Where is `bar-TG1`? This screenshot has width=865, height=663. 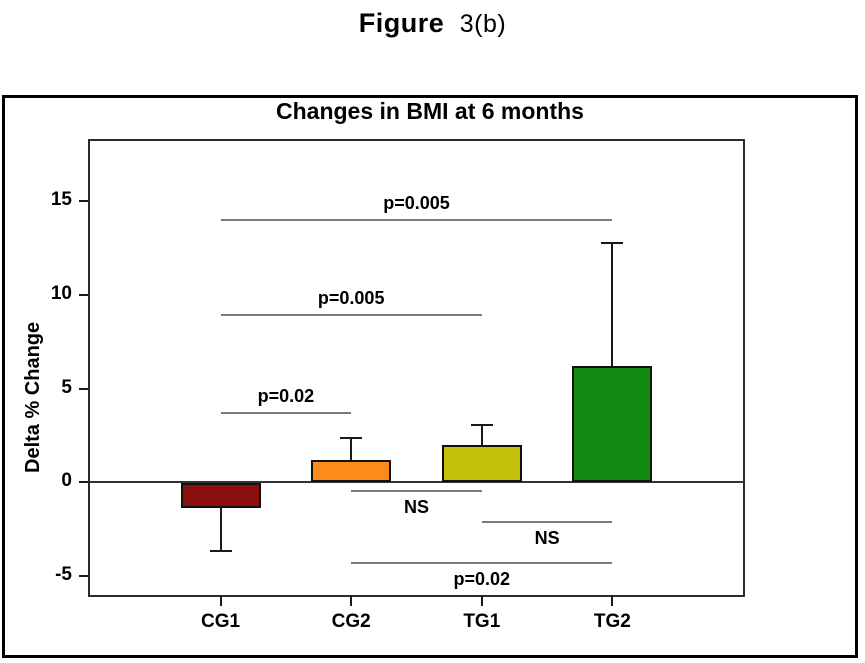 bar-TG1 is located at coordinates (481, 463).